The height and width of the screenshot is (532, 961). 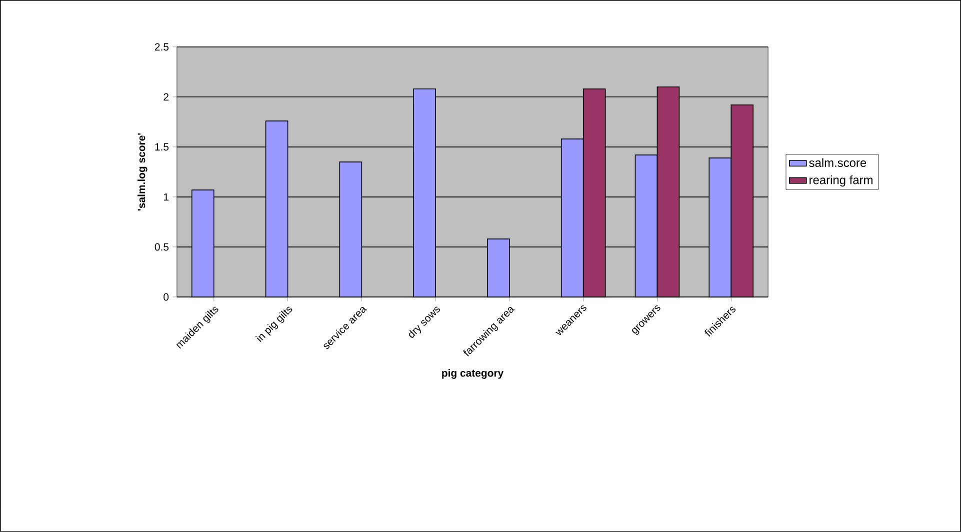 I want to click on x-tick-label: in pig gilts, so click(x=273, y=324).